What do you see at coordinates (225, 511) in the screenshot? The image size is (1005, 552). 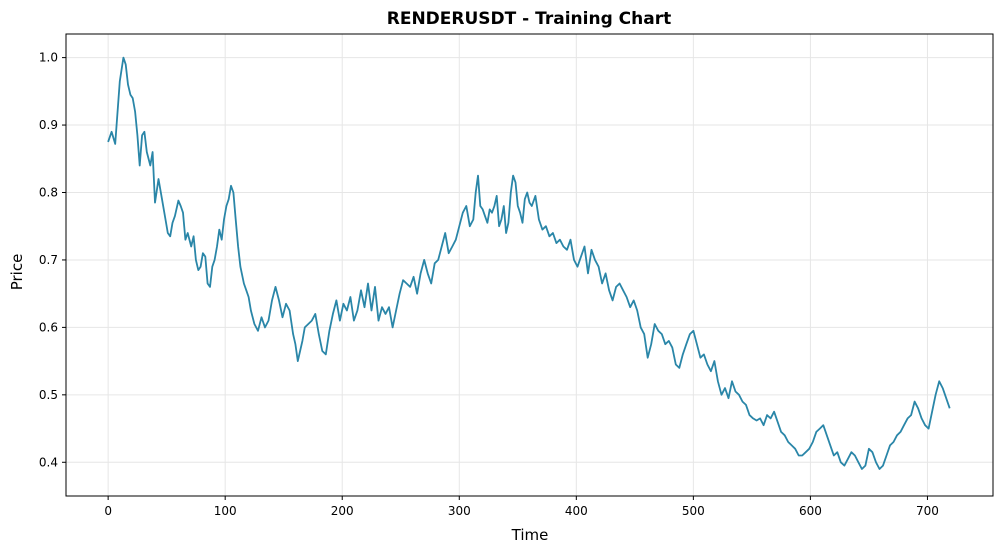 I see `x-tick-label: 100` at bounding box center [225, 511].